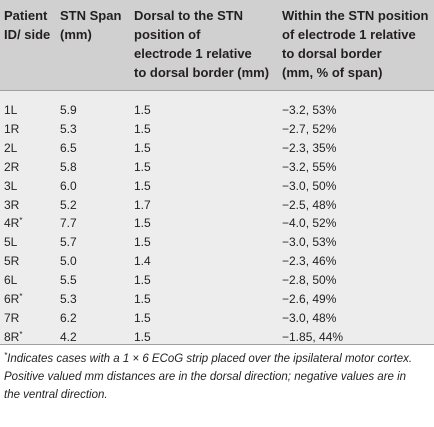  What do you see at coordinates (313, 336) in the screenshot?
I see `cell-within-position: −1.85, 44%` at bounding box center [313, 336].